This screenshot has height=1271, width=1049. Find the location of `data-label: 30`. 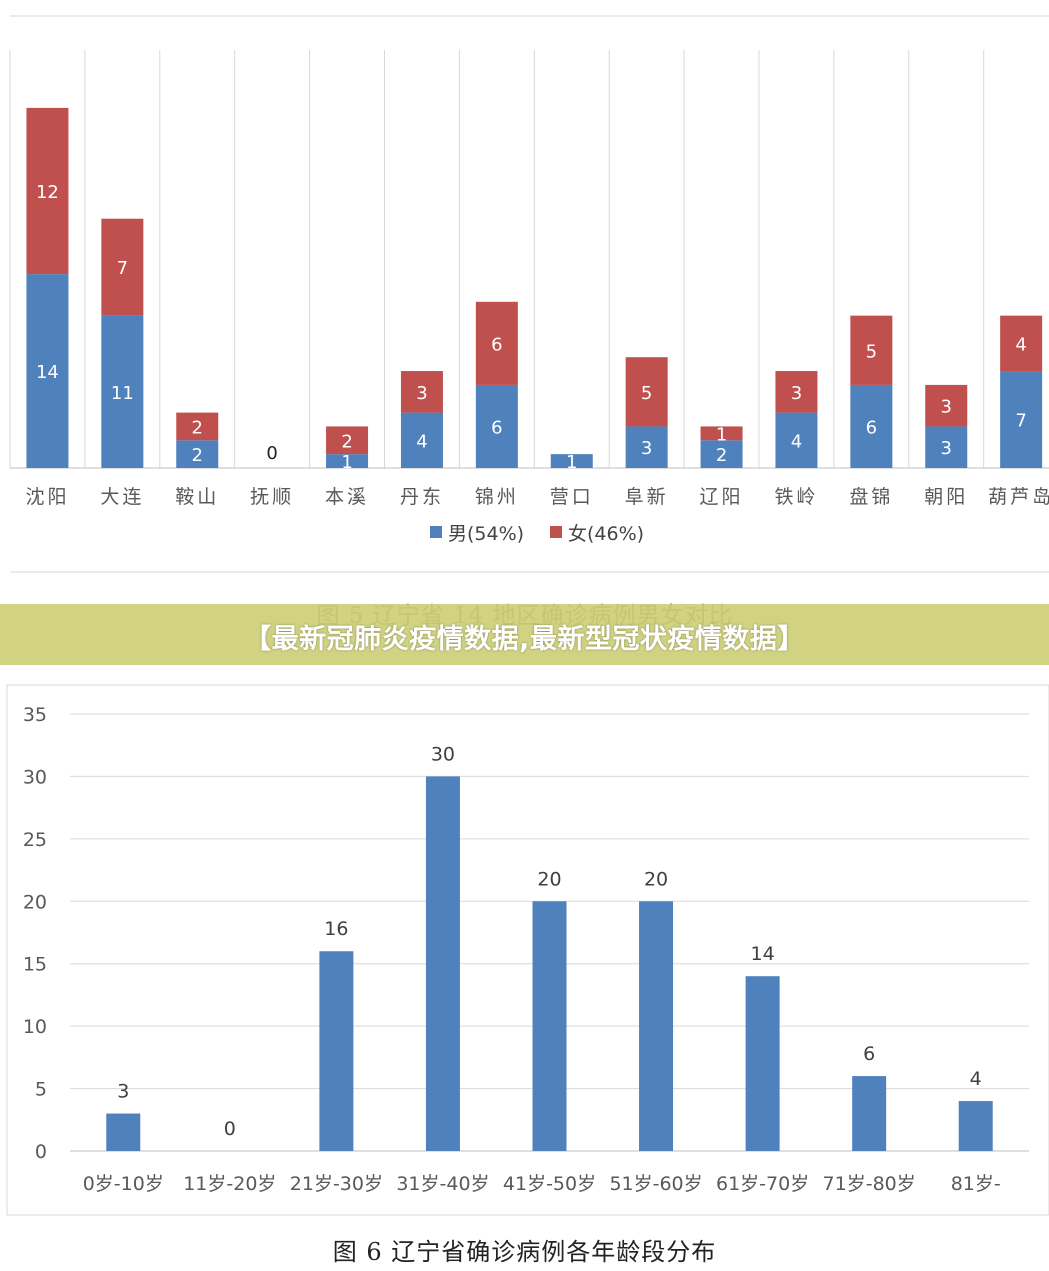

data-label: 30 is located at coordinates (443, 754).